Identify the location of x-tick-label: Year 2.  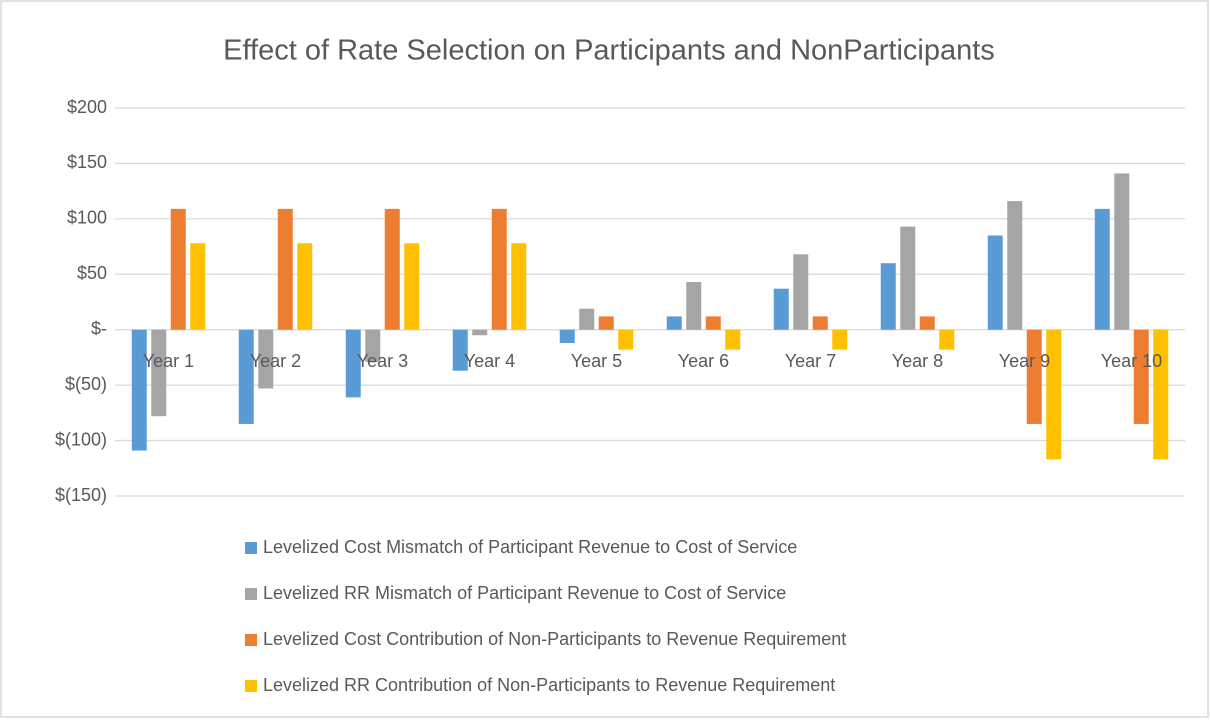
(275, 361).